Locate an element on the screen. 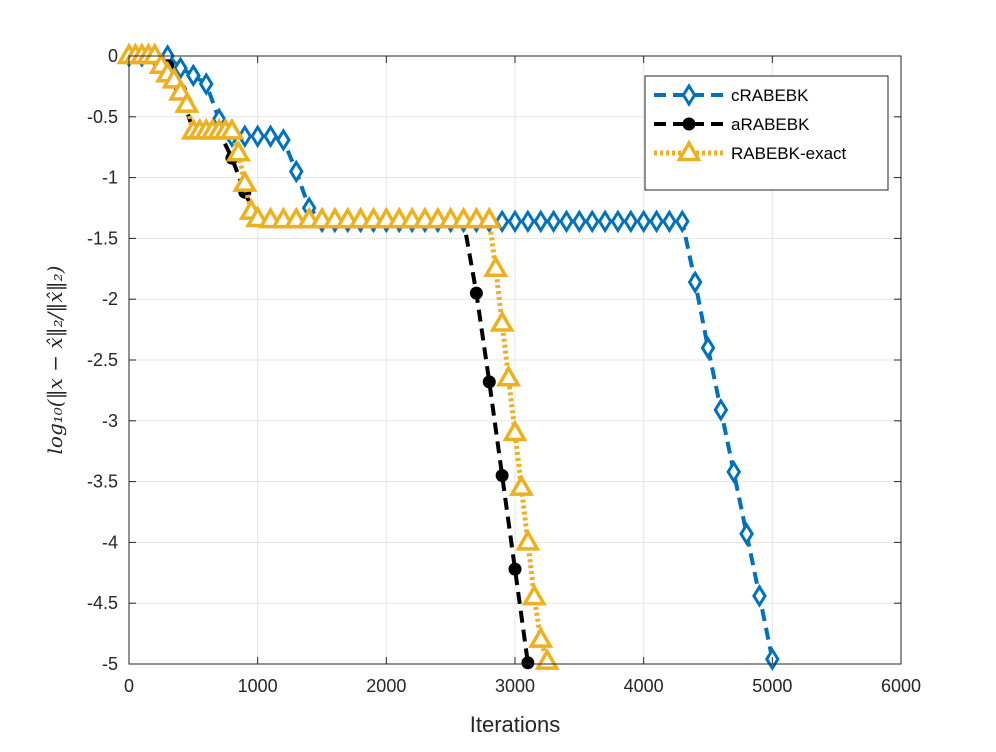 The image size is (996, 752). legend: cRABEBK aRABEBK RABEBK-exact is located at coordinates (766, 133).